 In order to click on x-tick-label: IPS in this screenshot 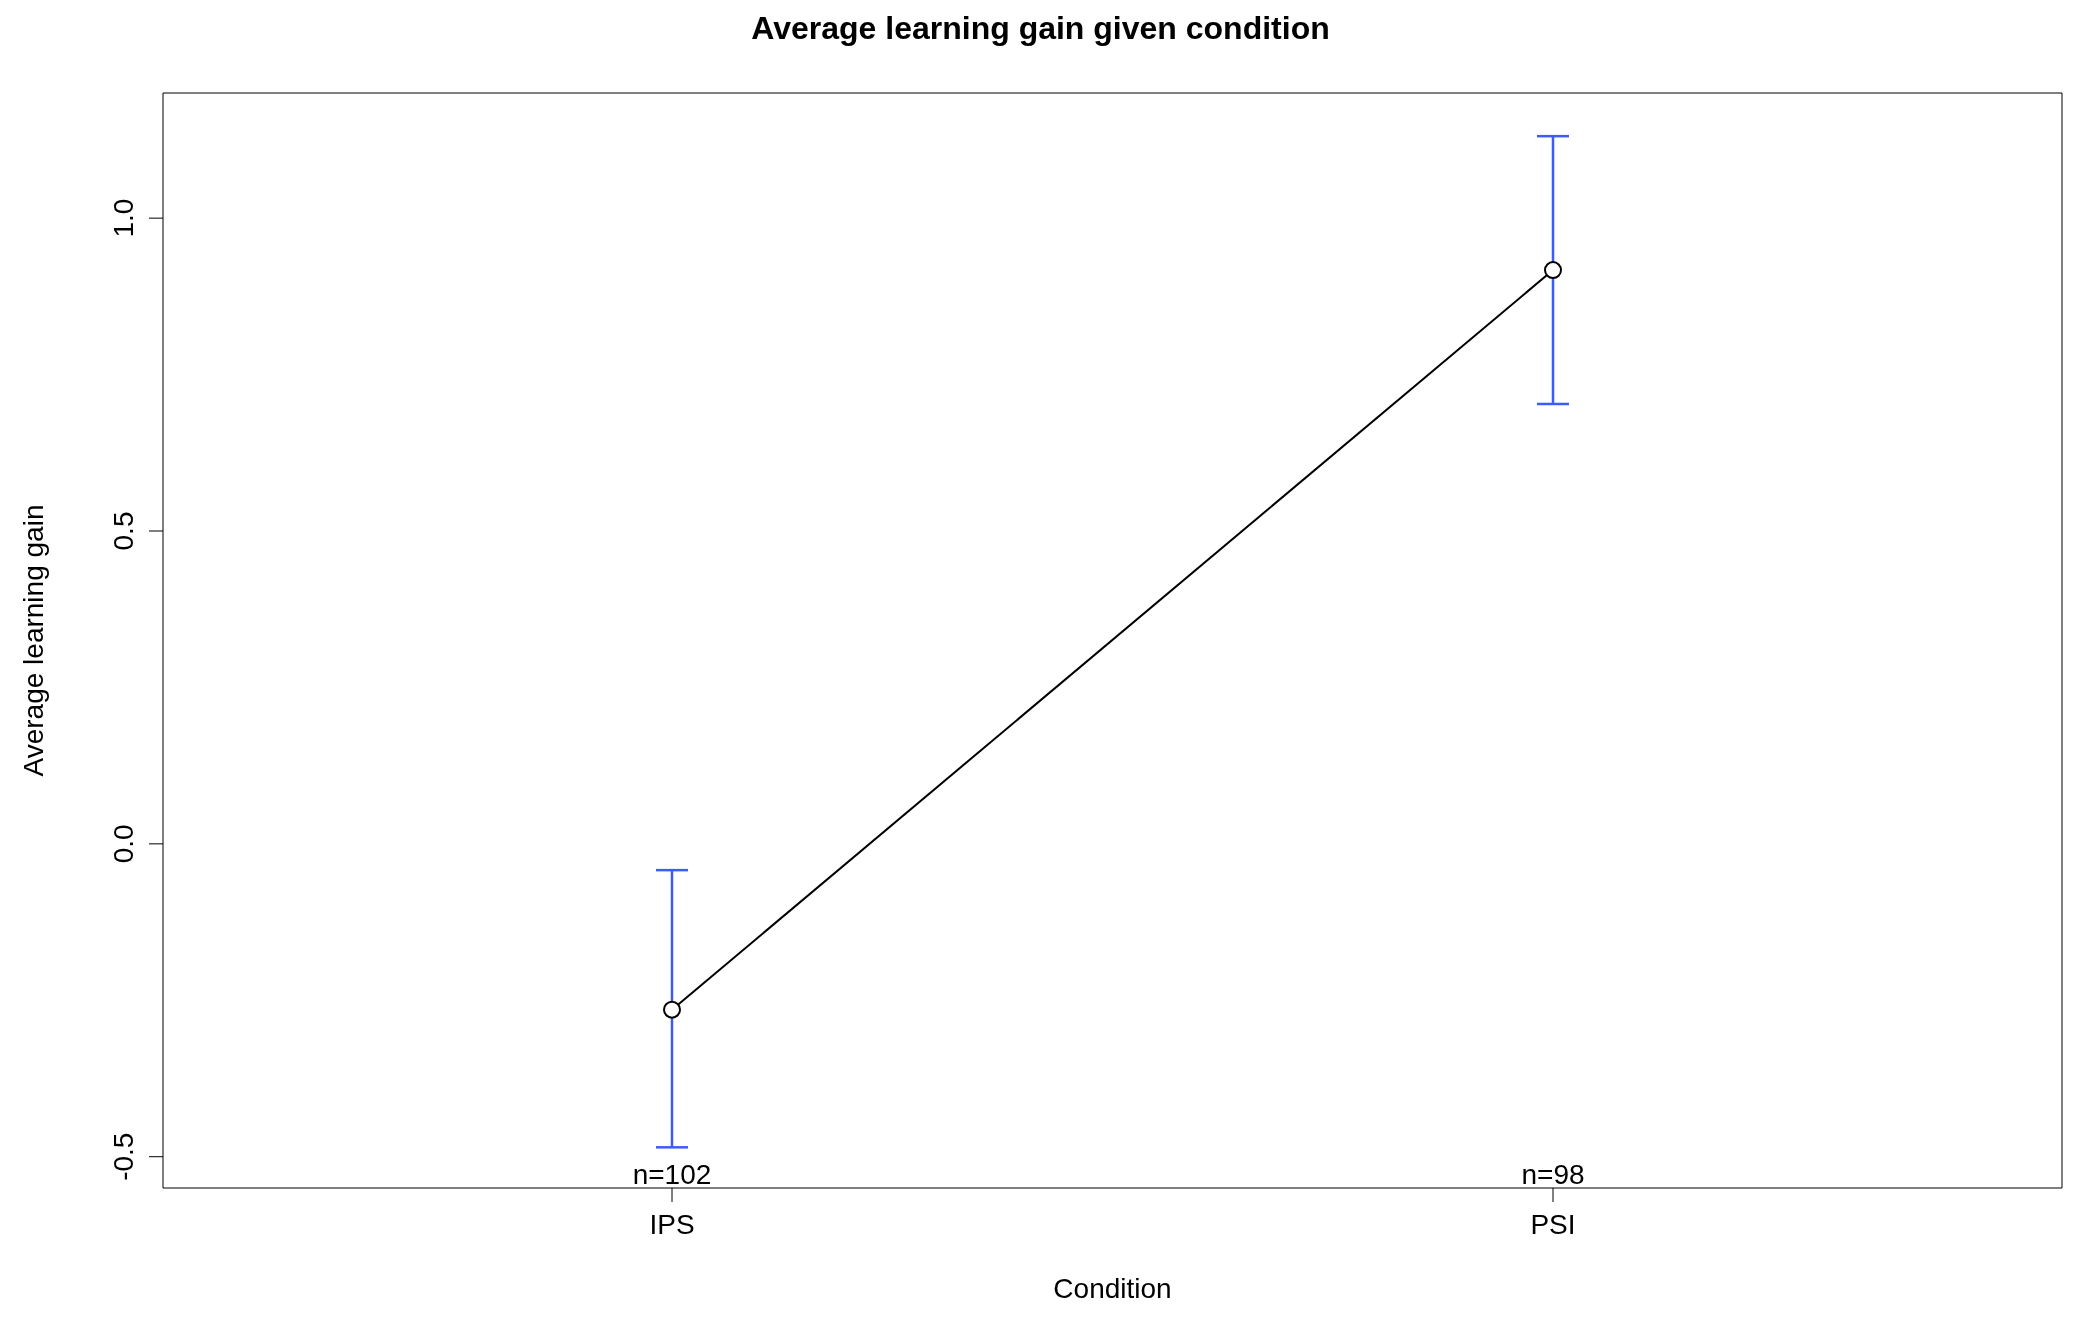, I will do `click(672, 1224)`.